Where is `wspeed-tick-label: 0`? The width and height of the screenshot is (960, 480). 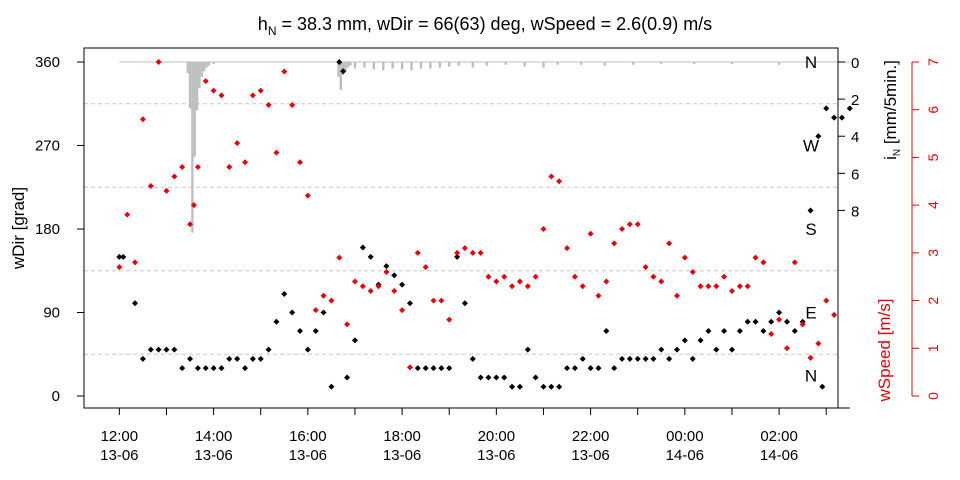
wspeed-tick-label: 0 is located at coordinates (933, 396).